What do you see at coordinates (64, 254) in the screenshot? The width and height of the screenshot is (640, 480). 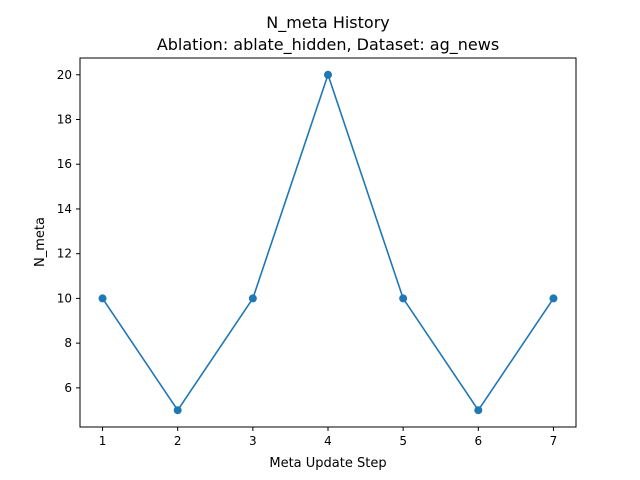 I see `y-tick-label: 12` at bounding box center [64, 254].